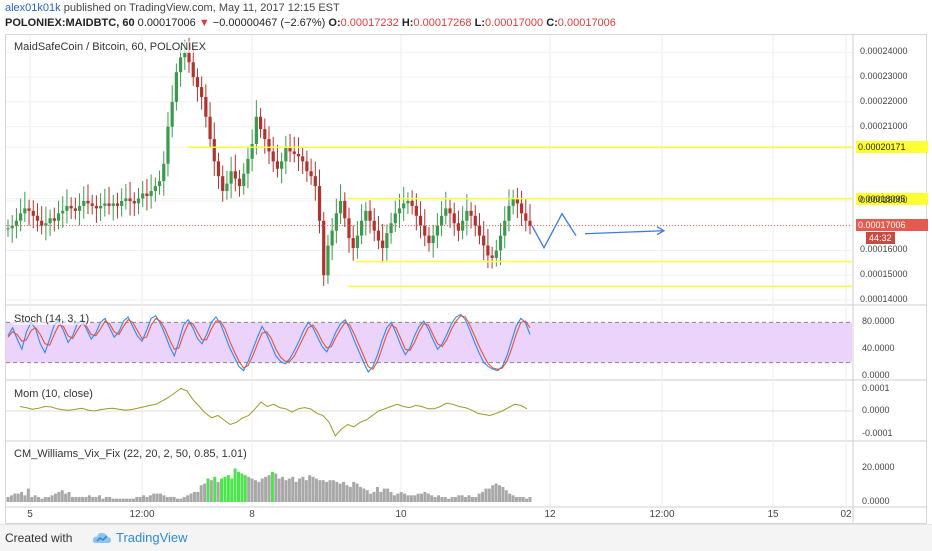  I want to click on price-axis-tick: 0.00024000, so click(884, 51).